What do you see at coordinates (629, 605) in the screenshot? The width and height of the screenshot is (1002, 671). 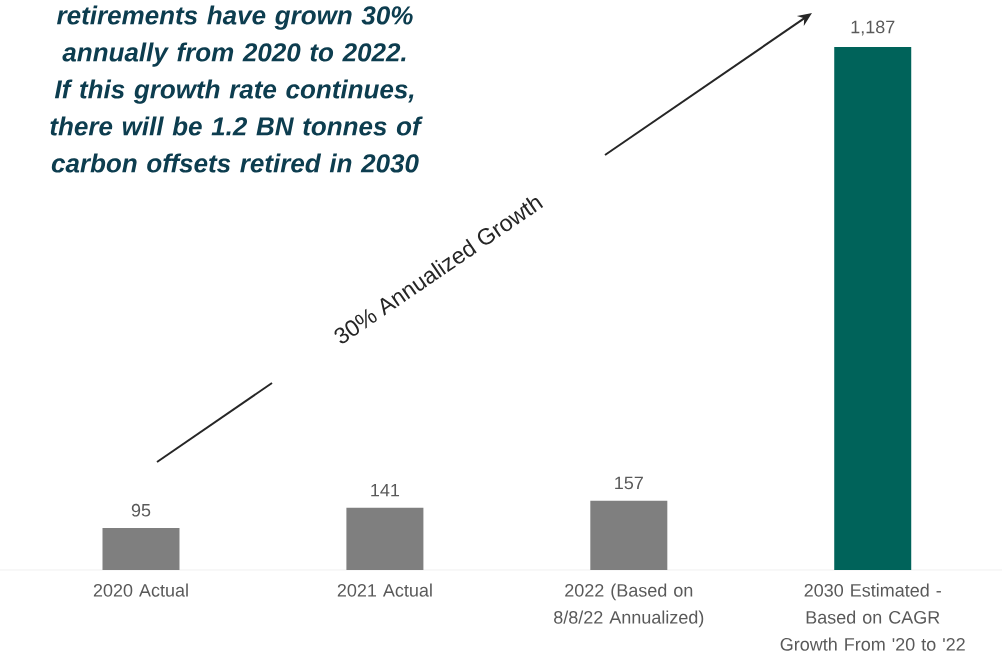 I see `x-tick-label: 2022 (Based on 8/8/22 Annualized)` at bounding box center [629, 605].